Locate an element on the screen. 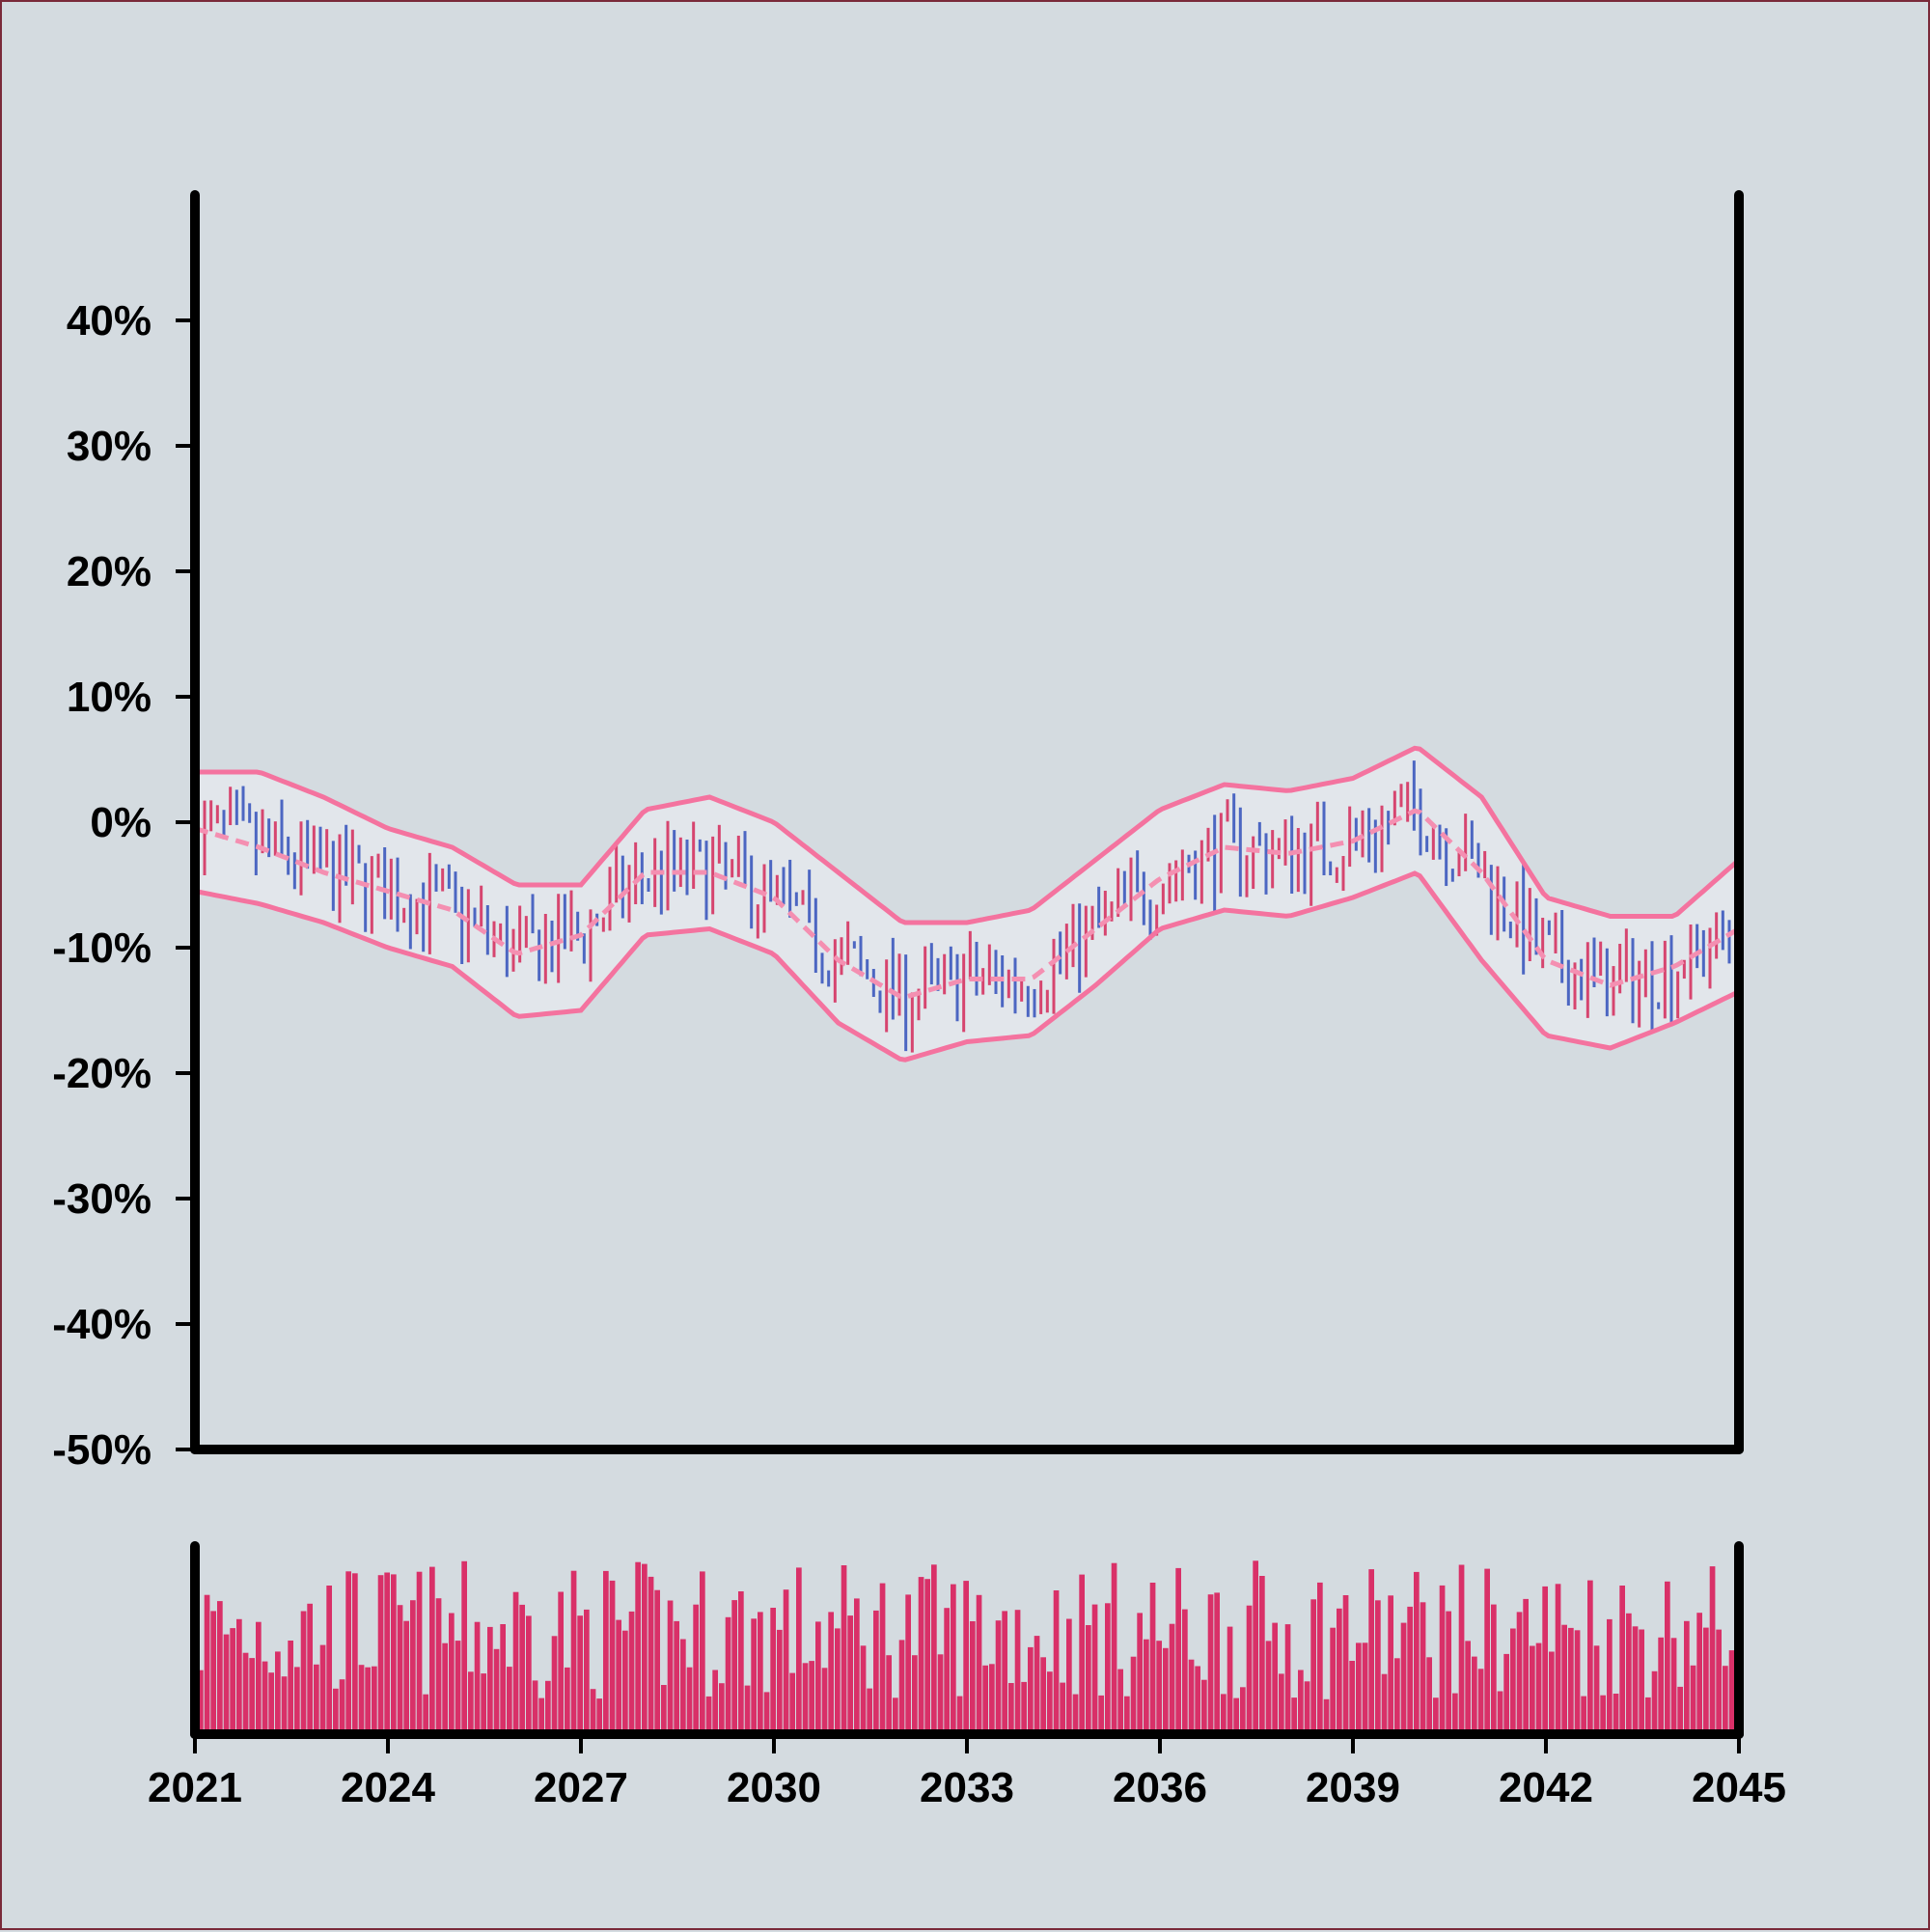  y-tick-label: 40% is located at coordinates (109, 321).